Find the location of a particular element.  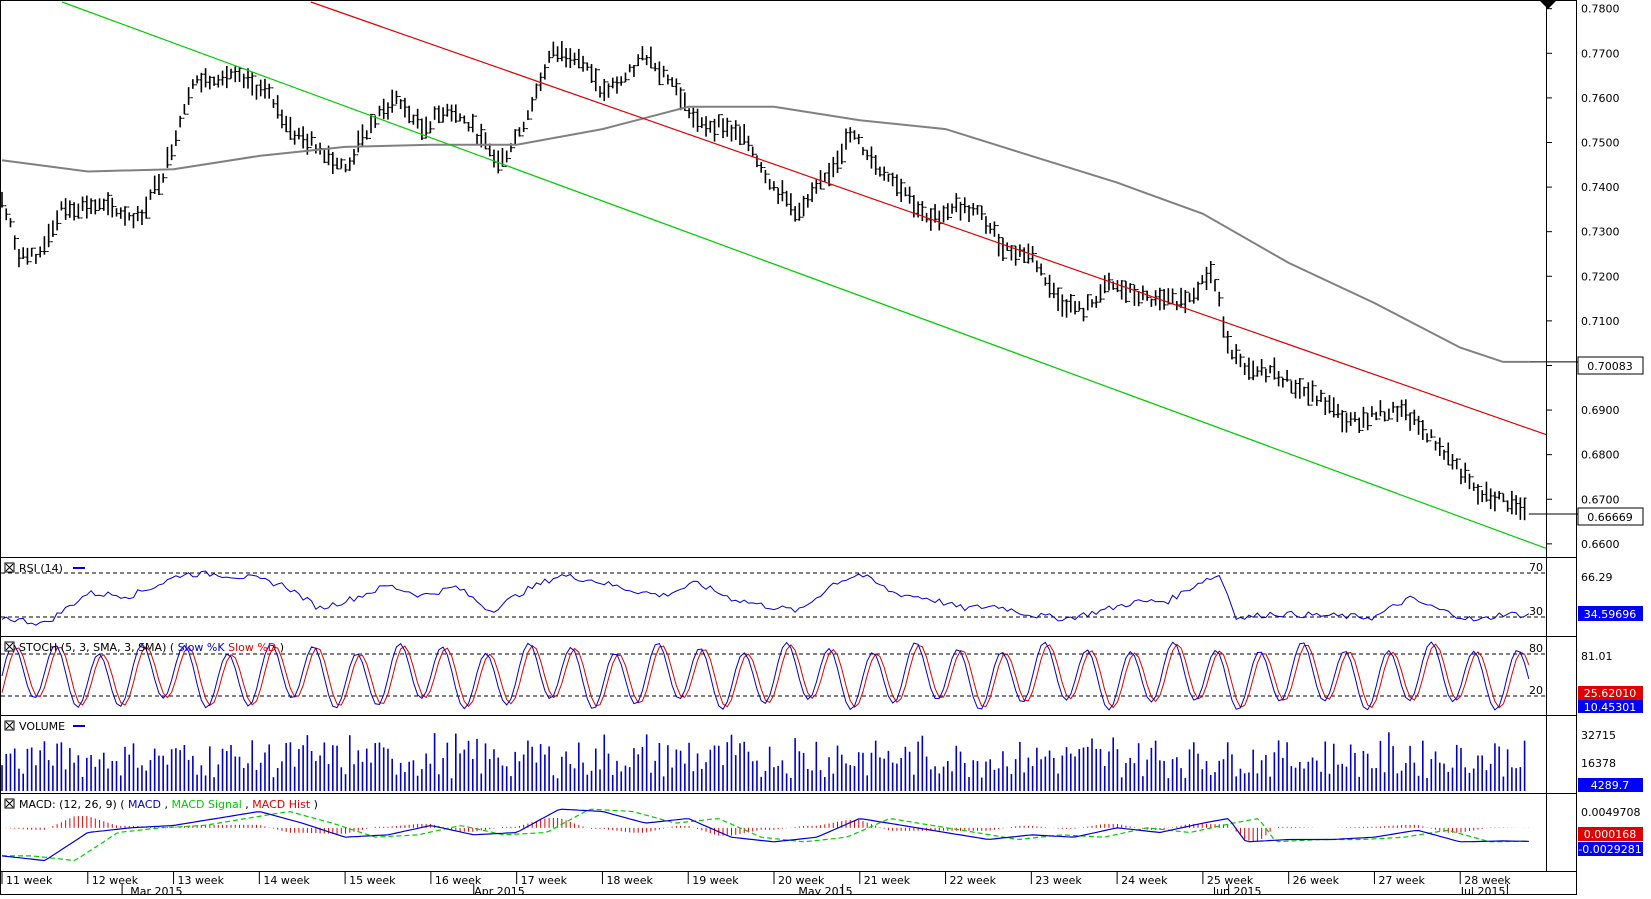

rsi-level-70-label: 70 is located at coordinates (1536, 567).